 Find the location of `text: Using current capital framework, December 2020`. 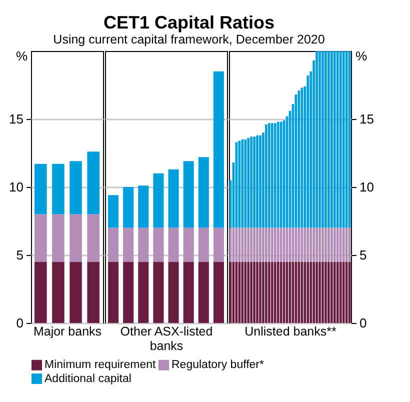

text: Using current capital framework, December 2020 is located at coordinates (189, 39).